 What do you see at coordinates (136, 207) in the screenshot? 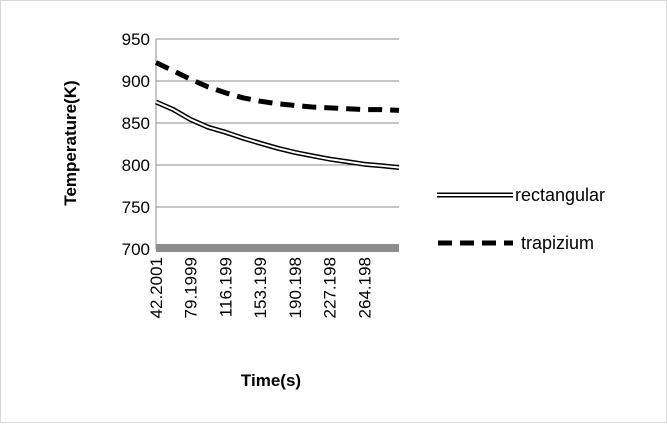
I see `y-tick-label-750: 750` at bounding box center [136, 207].